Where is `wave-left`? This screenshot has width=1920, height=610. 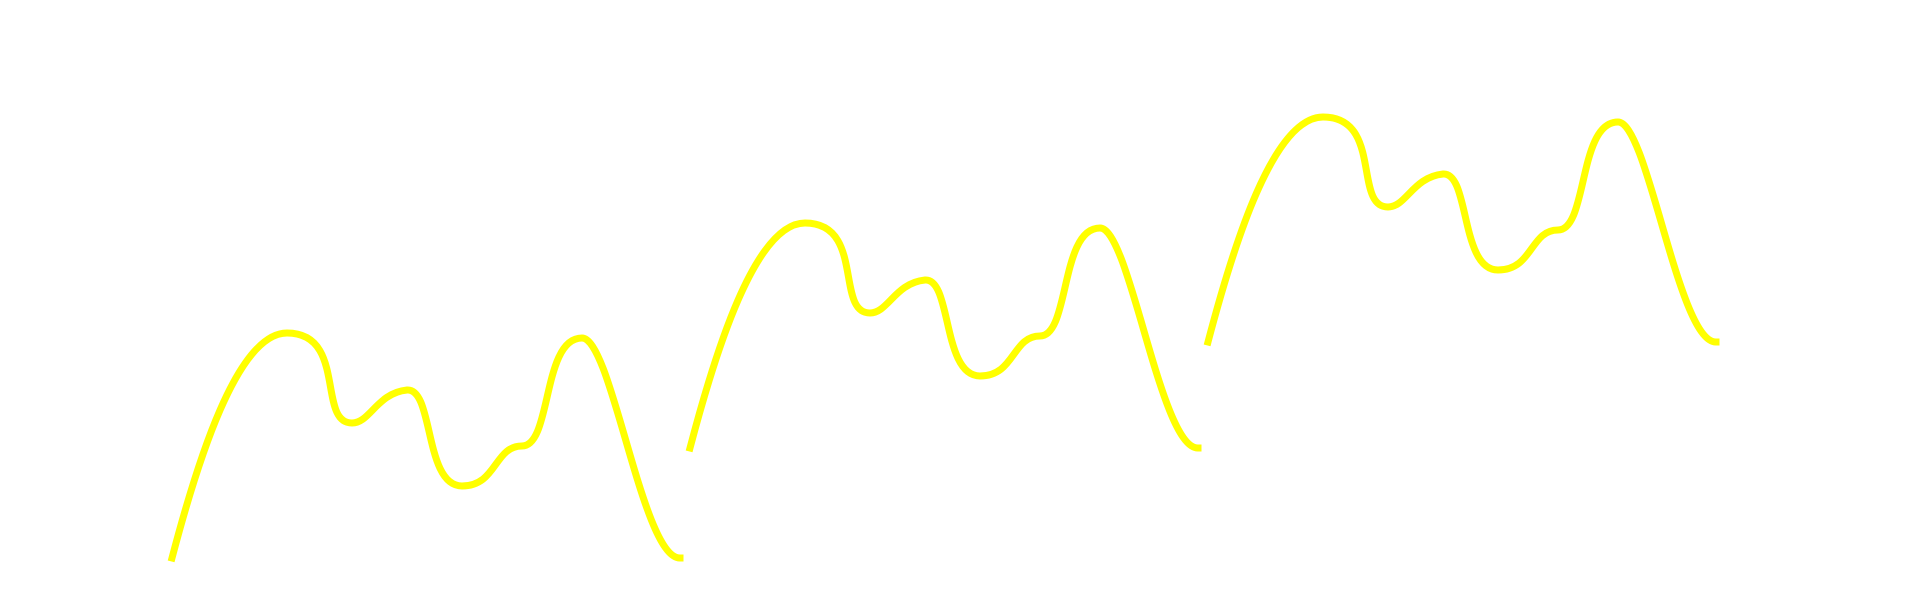
wave-left is located at coordinates (425, 446).